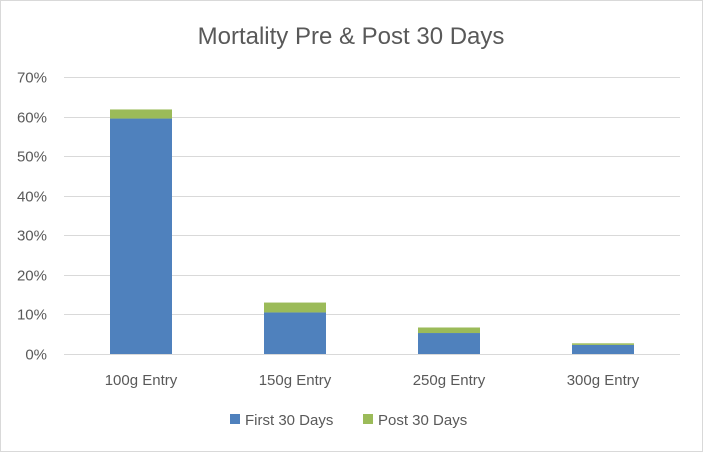 Image resolution: width=703 pixels, height=452 pixels. I want to click on legend: First 30 Days Post 30 Days, so click(348, 420).